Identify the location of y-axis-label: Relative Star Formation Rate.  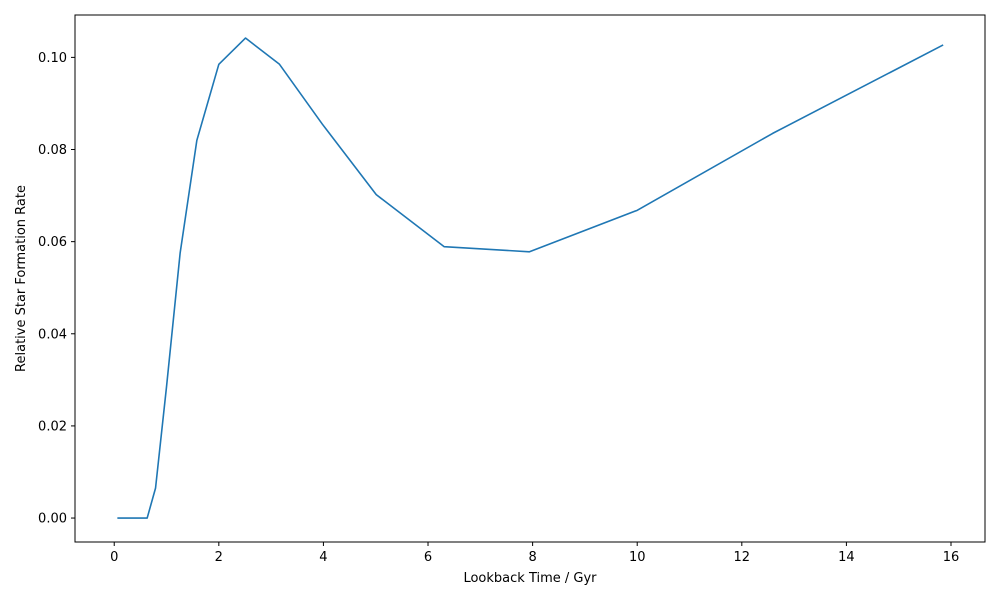
(21, 278).